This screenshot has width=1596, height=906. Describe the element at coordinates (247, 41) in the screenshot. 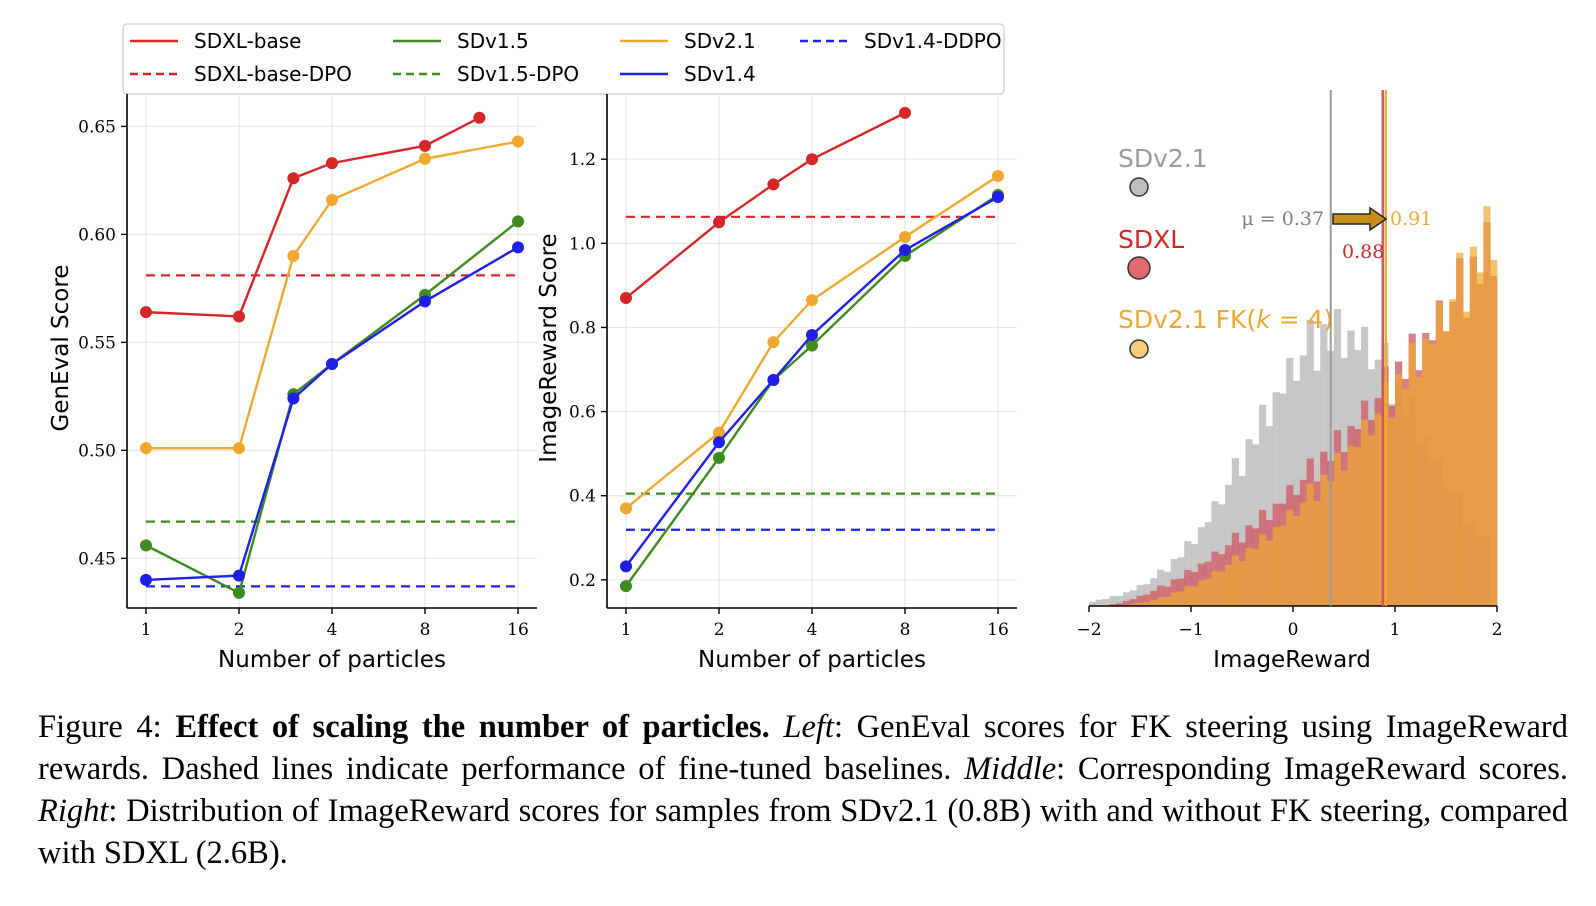

I see `legend-label: SDXL-base` at that location.